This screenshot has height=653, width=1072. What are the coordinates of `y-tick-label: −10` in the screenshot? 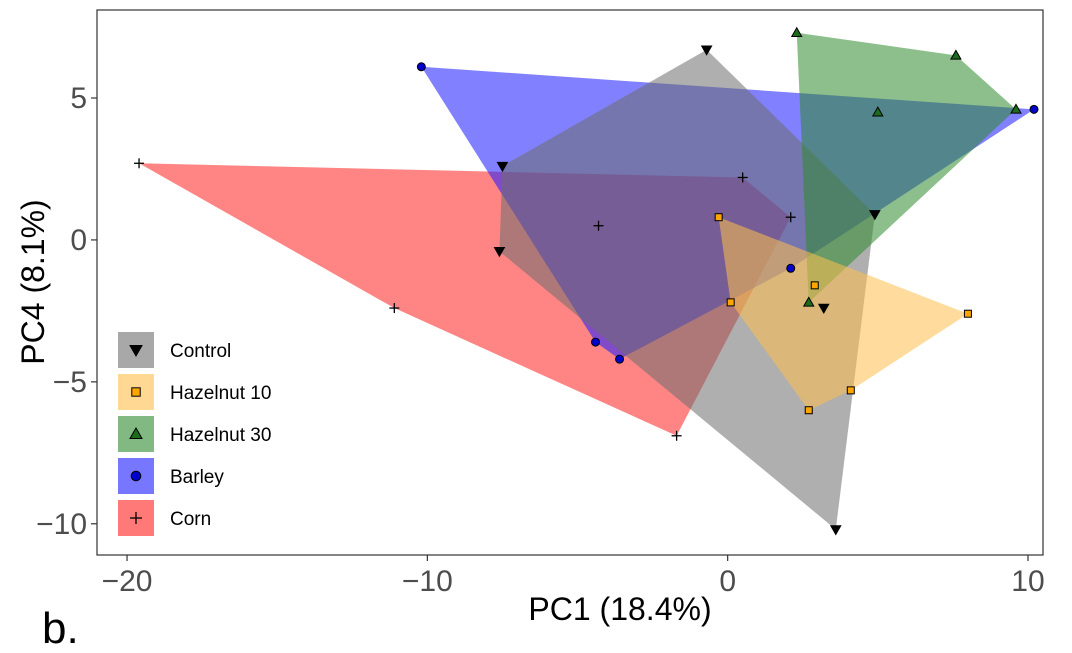 It's located at (61, 524).